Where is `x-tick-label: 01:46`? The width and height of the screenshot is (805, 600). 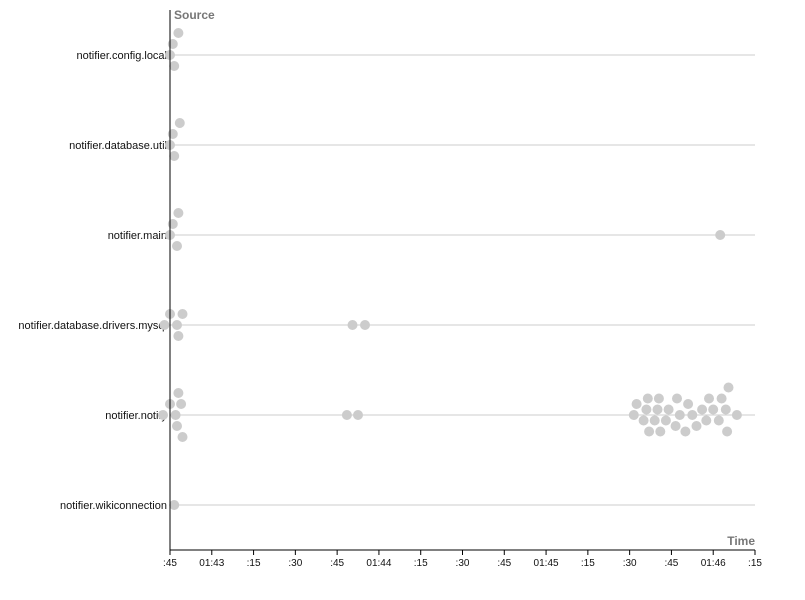 x-tick-label: 01:46 is located at coordinates (713, 563).